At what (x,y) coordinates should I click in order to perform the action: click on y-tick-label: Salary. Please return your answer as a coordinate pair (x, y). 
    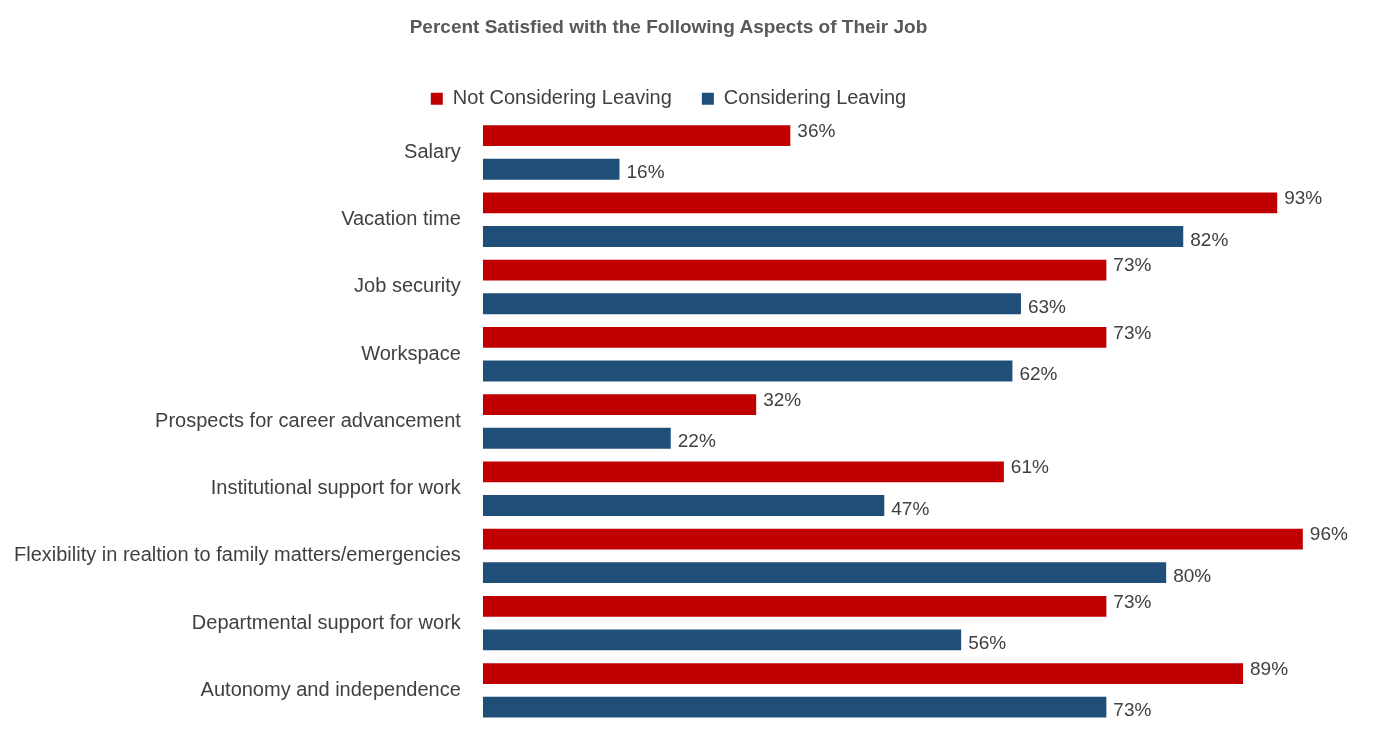
    Looking at the image, I should click on (432, 150).